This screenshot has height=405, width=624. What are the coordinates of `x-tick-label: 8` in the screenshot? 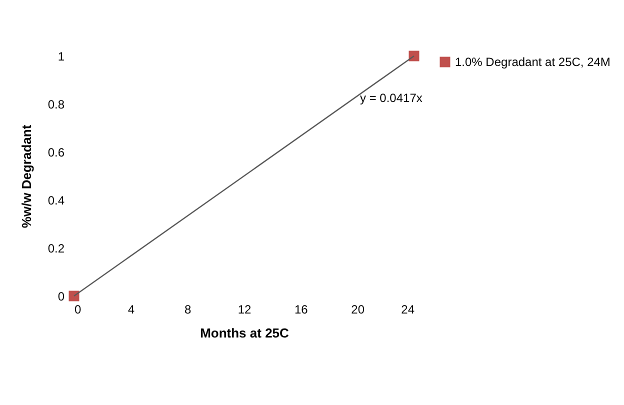 It's located at (188, 309).